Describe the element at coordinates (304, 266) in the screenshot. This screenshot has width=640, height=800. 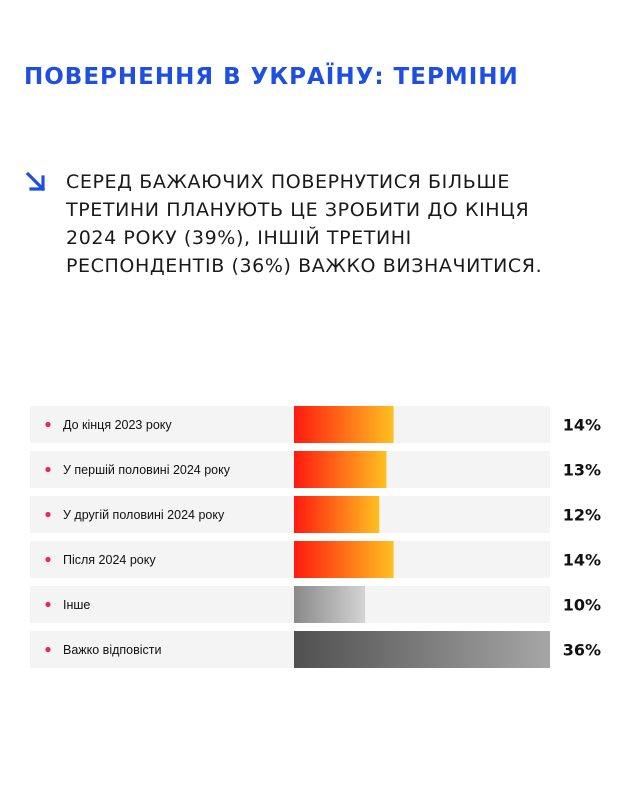
I see `lead-line: РЕСПОНДЕНТІВ (36%) ВАЖКО ВИЗНАЧИТИСЯ.` at that location.